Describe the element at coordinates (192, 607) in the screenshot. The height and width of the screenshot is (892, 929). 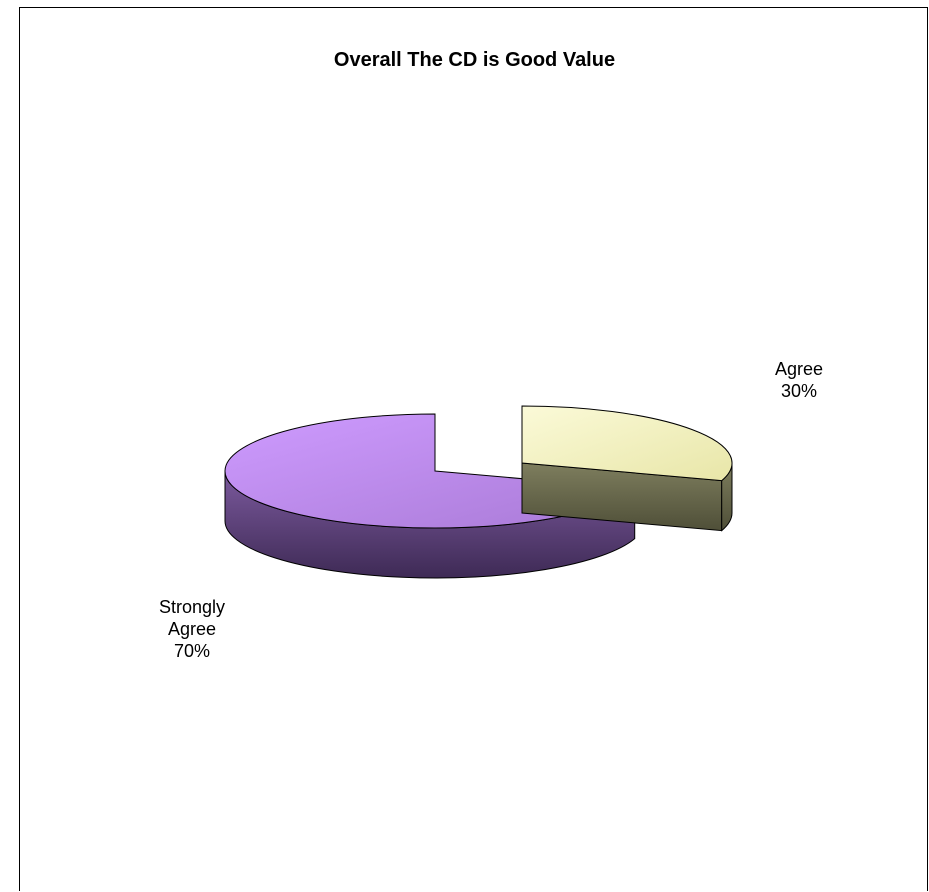
I see `slice-label-strongly-agree-line1: Strongly` at that location.